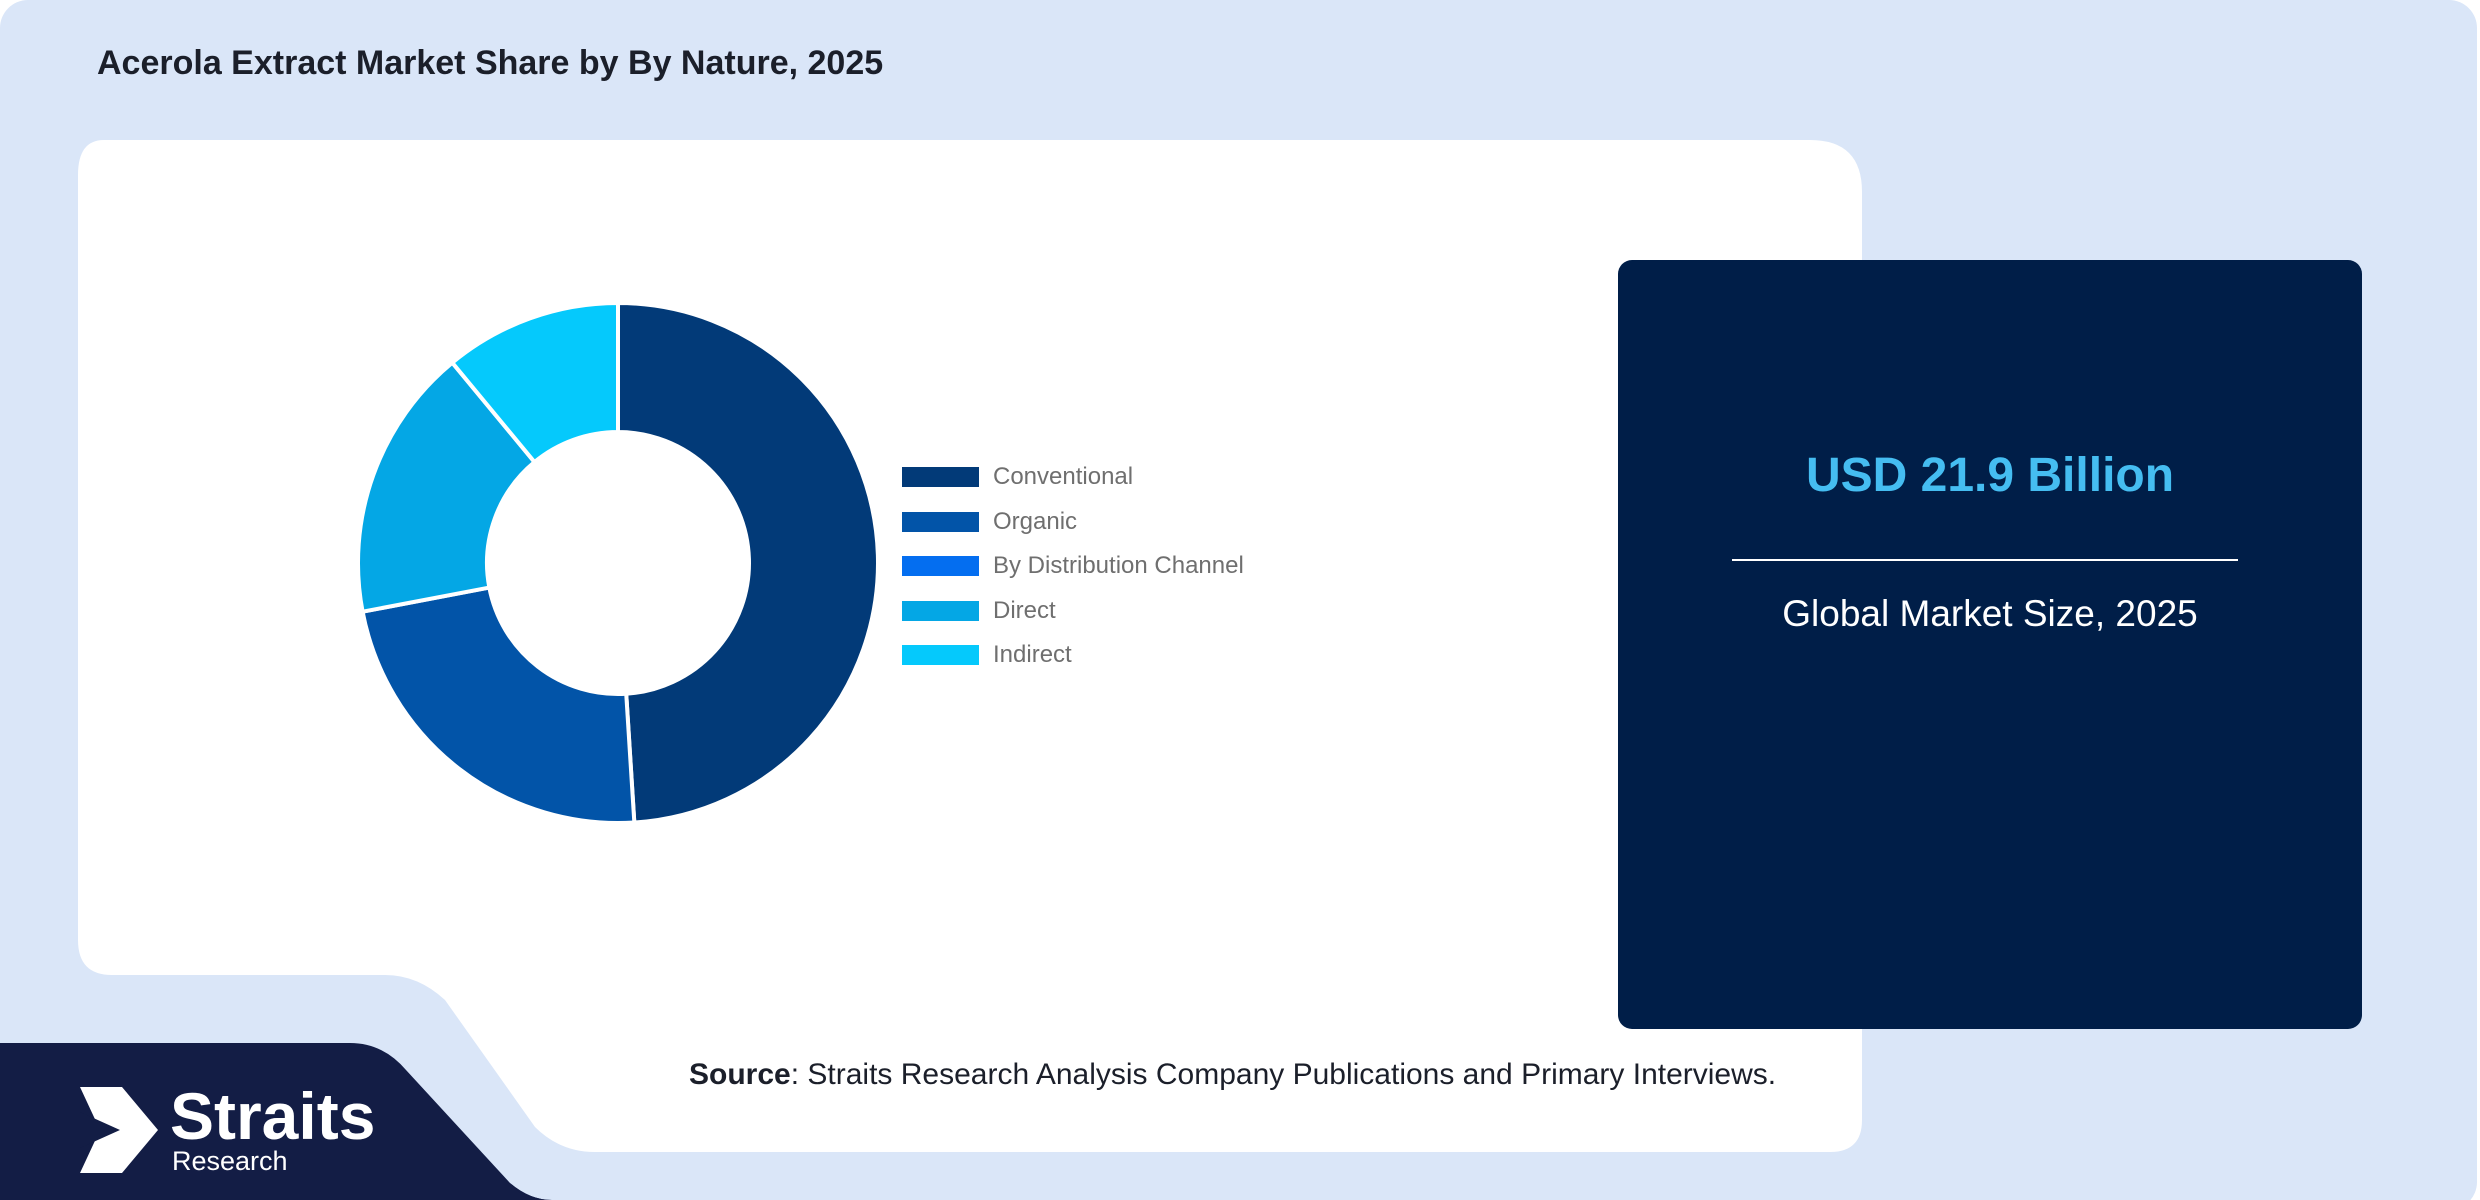 The height and width of the screenshot is (1200, 2480). Describe the element at coordinates (1985, 560) in the screenshot. I see `divider` at that location.